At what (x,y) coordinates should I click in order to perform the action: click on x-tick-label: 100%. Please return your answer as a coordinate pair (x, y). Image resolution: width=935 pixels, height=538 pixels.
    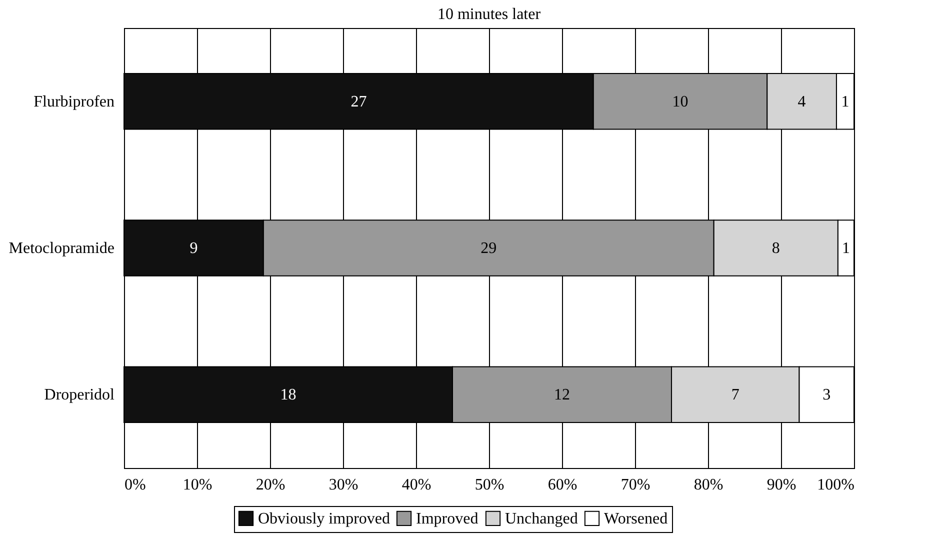
    Looking at the image, I should click on (835, 485).